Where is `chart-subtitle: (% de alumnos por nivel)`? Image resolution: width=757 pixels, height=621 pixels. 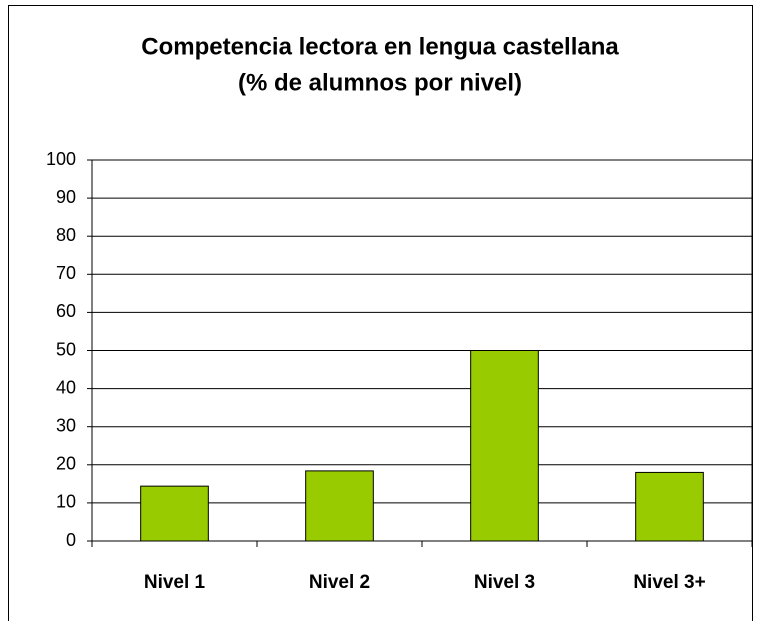 chart-subtitle: (% de alumnos por nivel) is located at coordinates (380, 82).